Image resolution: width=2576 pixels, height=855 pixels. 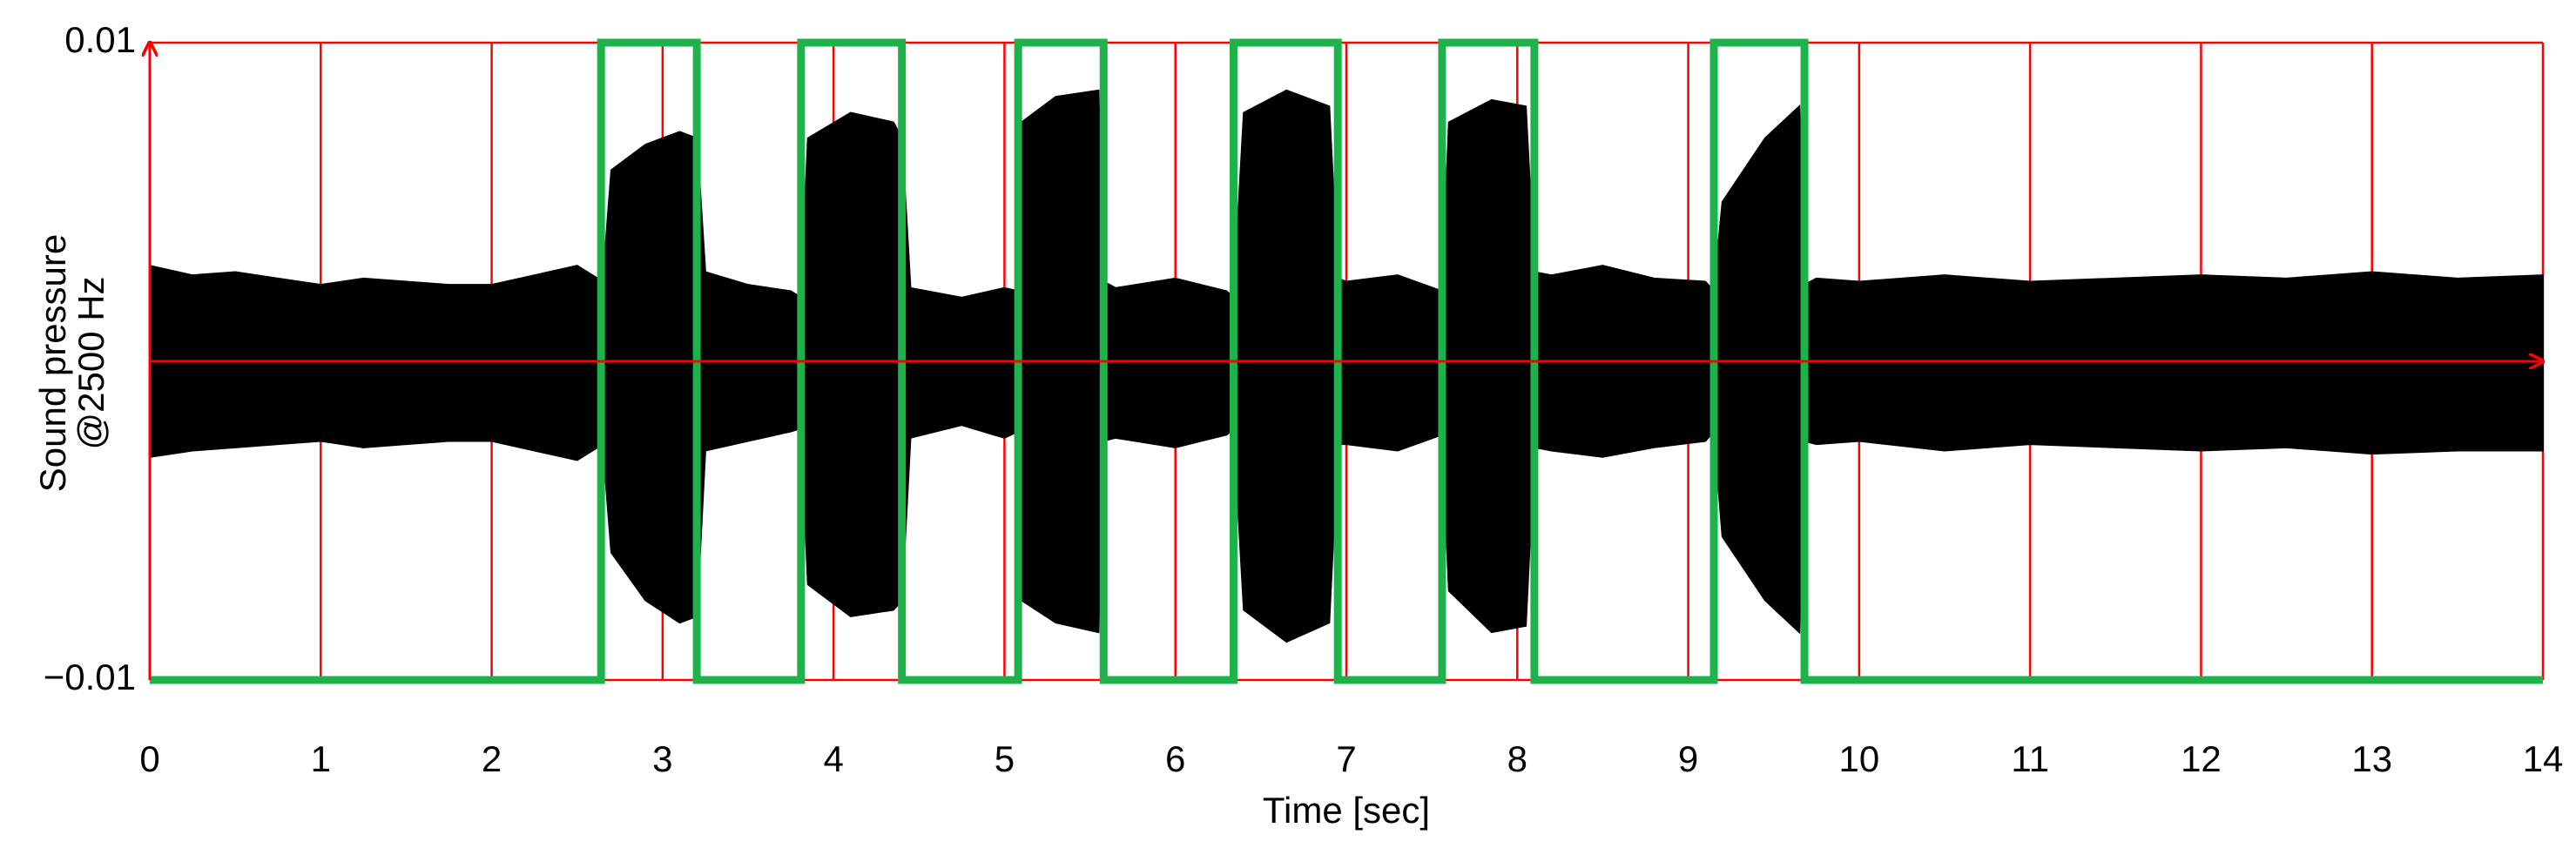 I want to click on x-tick-label: 5, so click(x=1005, y=759).